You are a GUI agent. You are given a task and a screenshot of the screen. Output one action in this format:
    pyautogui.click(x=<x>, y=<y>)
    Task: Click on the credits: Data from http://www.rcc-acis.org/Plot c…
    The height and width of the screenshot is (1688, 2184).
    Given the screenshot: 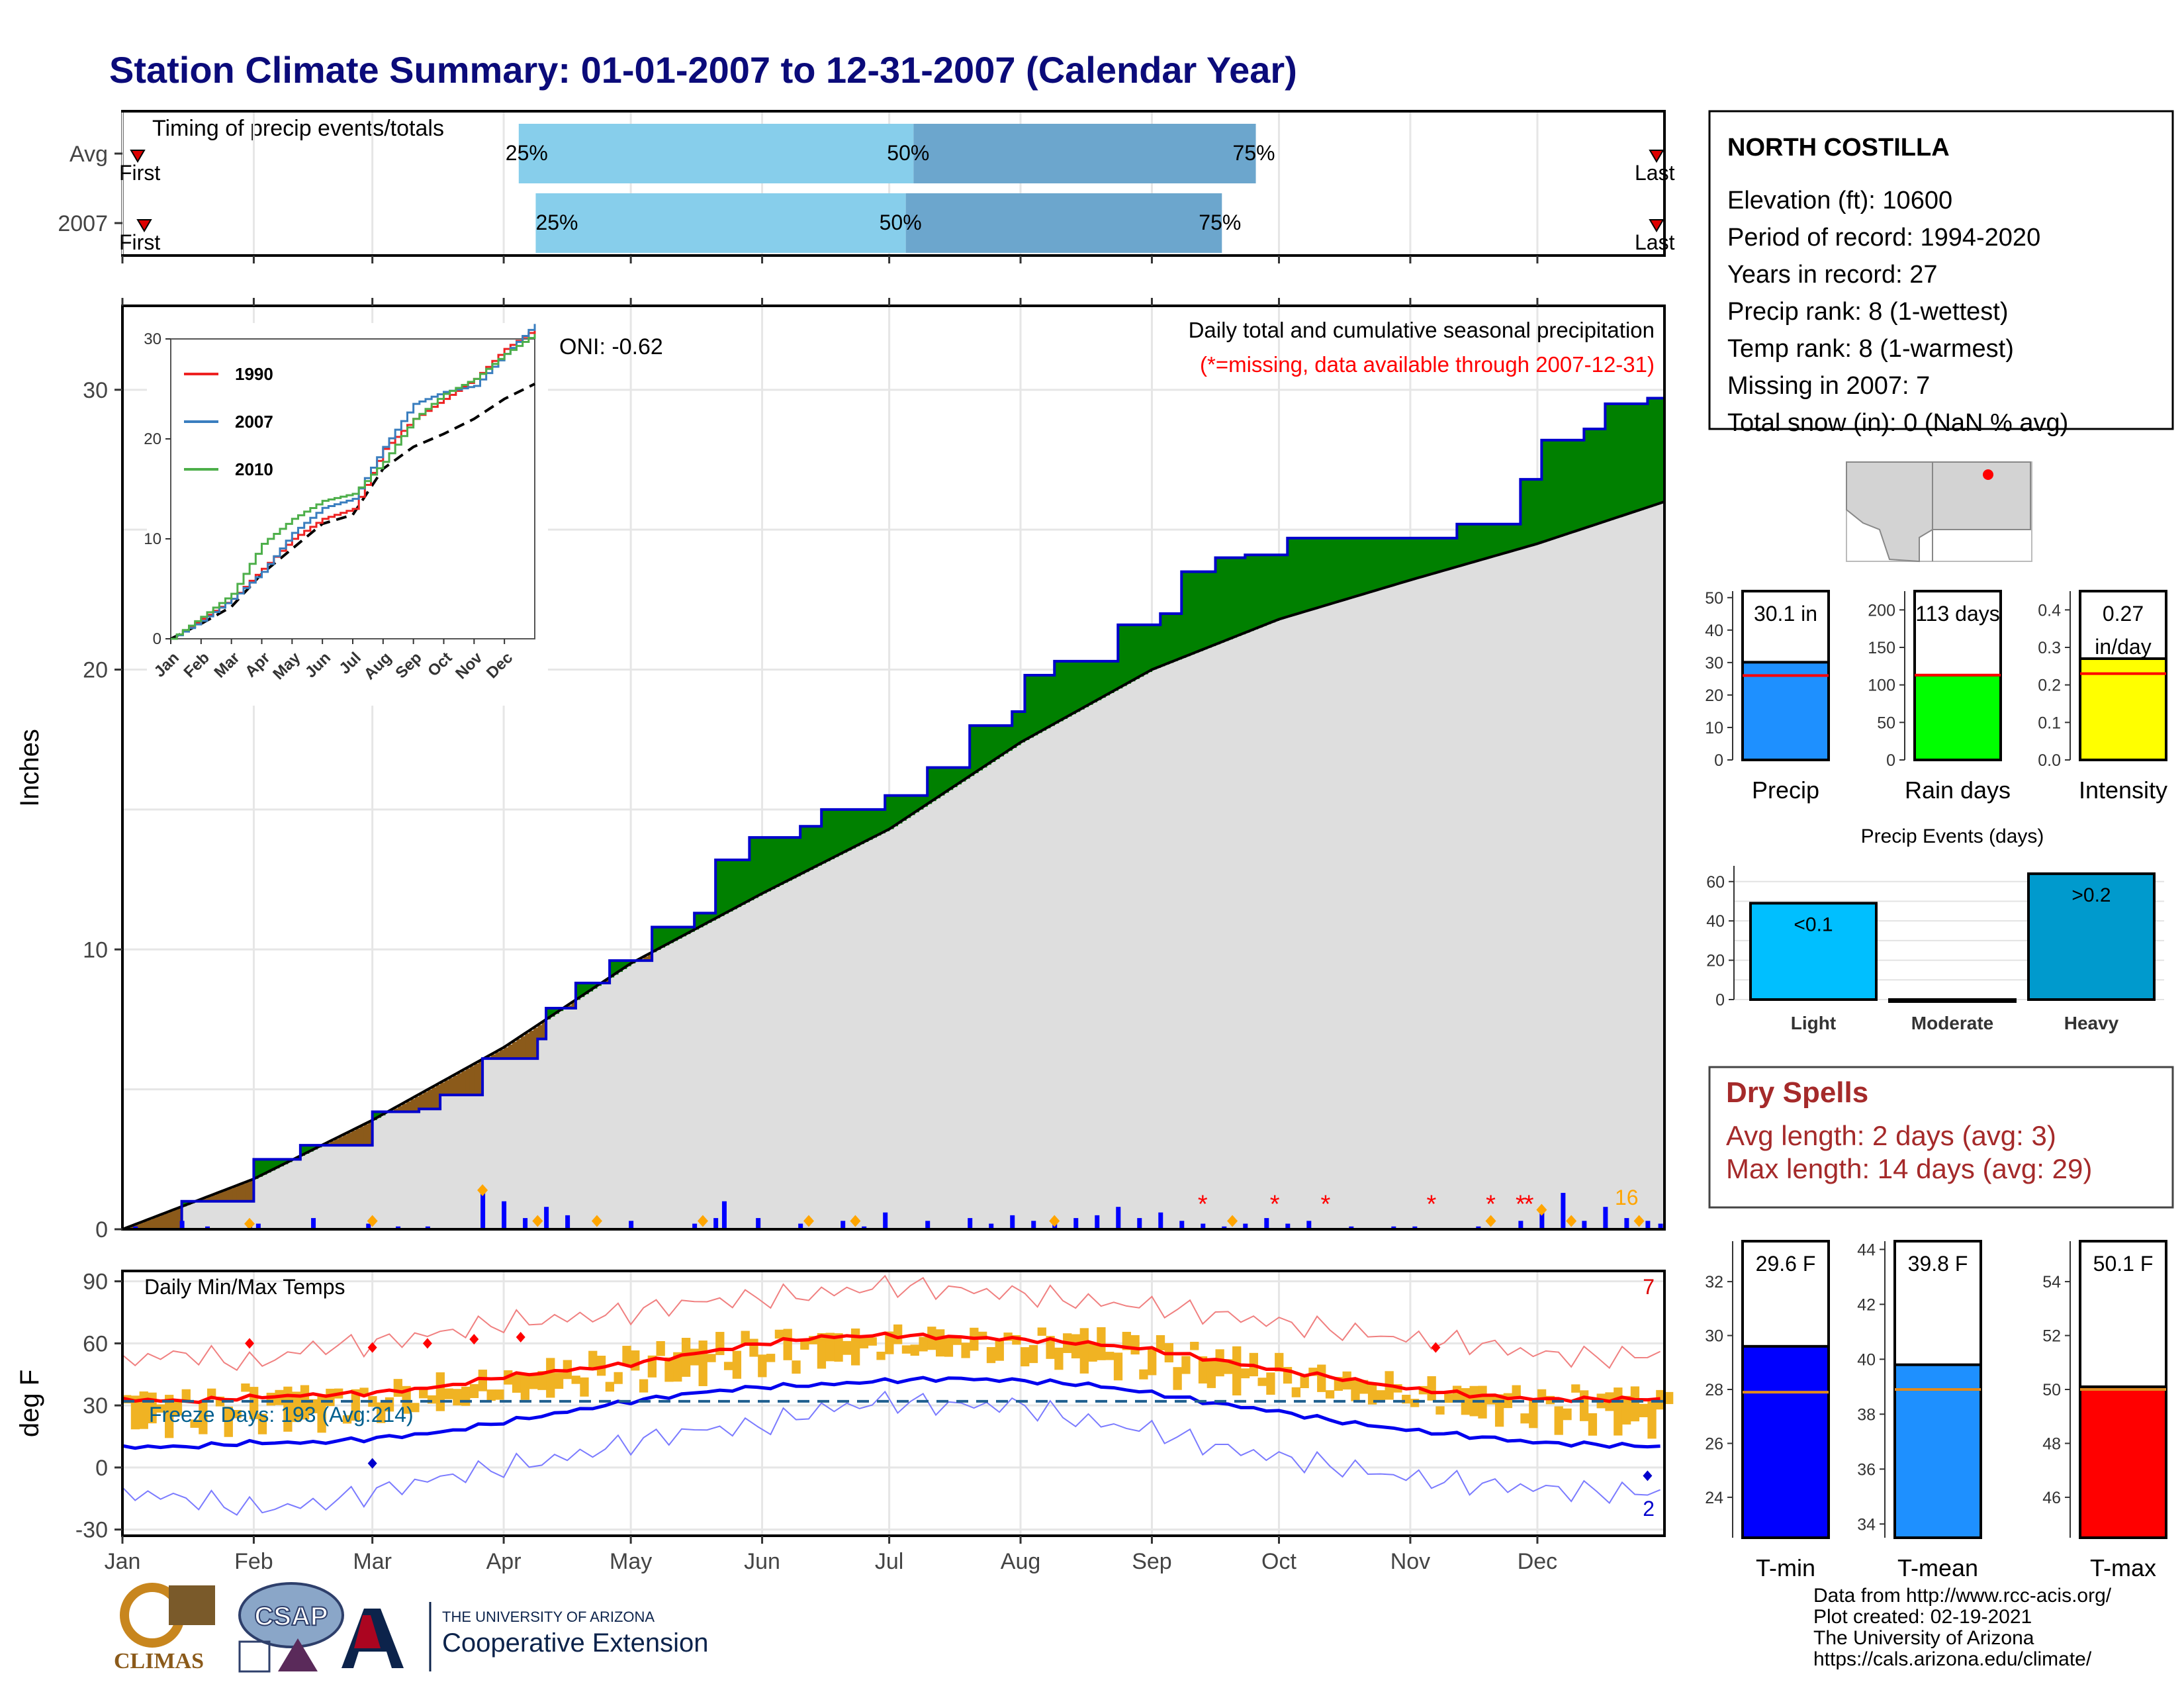 What is the action you would take?
    pyautogui.click(x=1962, y=1627)
    